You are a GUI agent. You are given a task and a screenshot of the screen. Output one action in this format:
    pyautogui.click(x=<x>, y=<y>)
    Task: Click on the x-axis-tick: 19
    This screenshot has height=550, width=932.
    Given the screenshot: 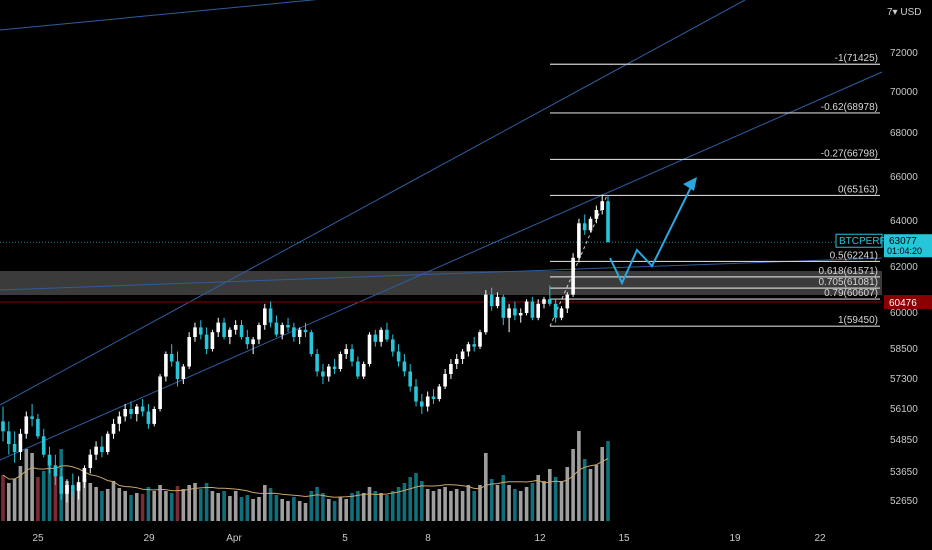 What is the action you would take?
    pyautogui.click(x=735, y=538)
    